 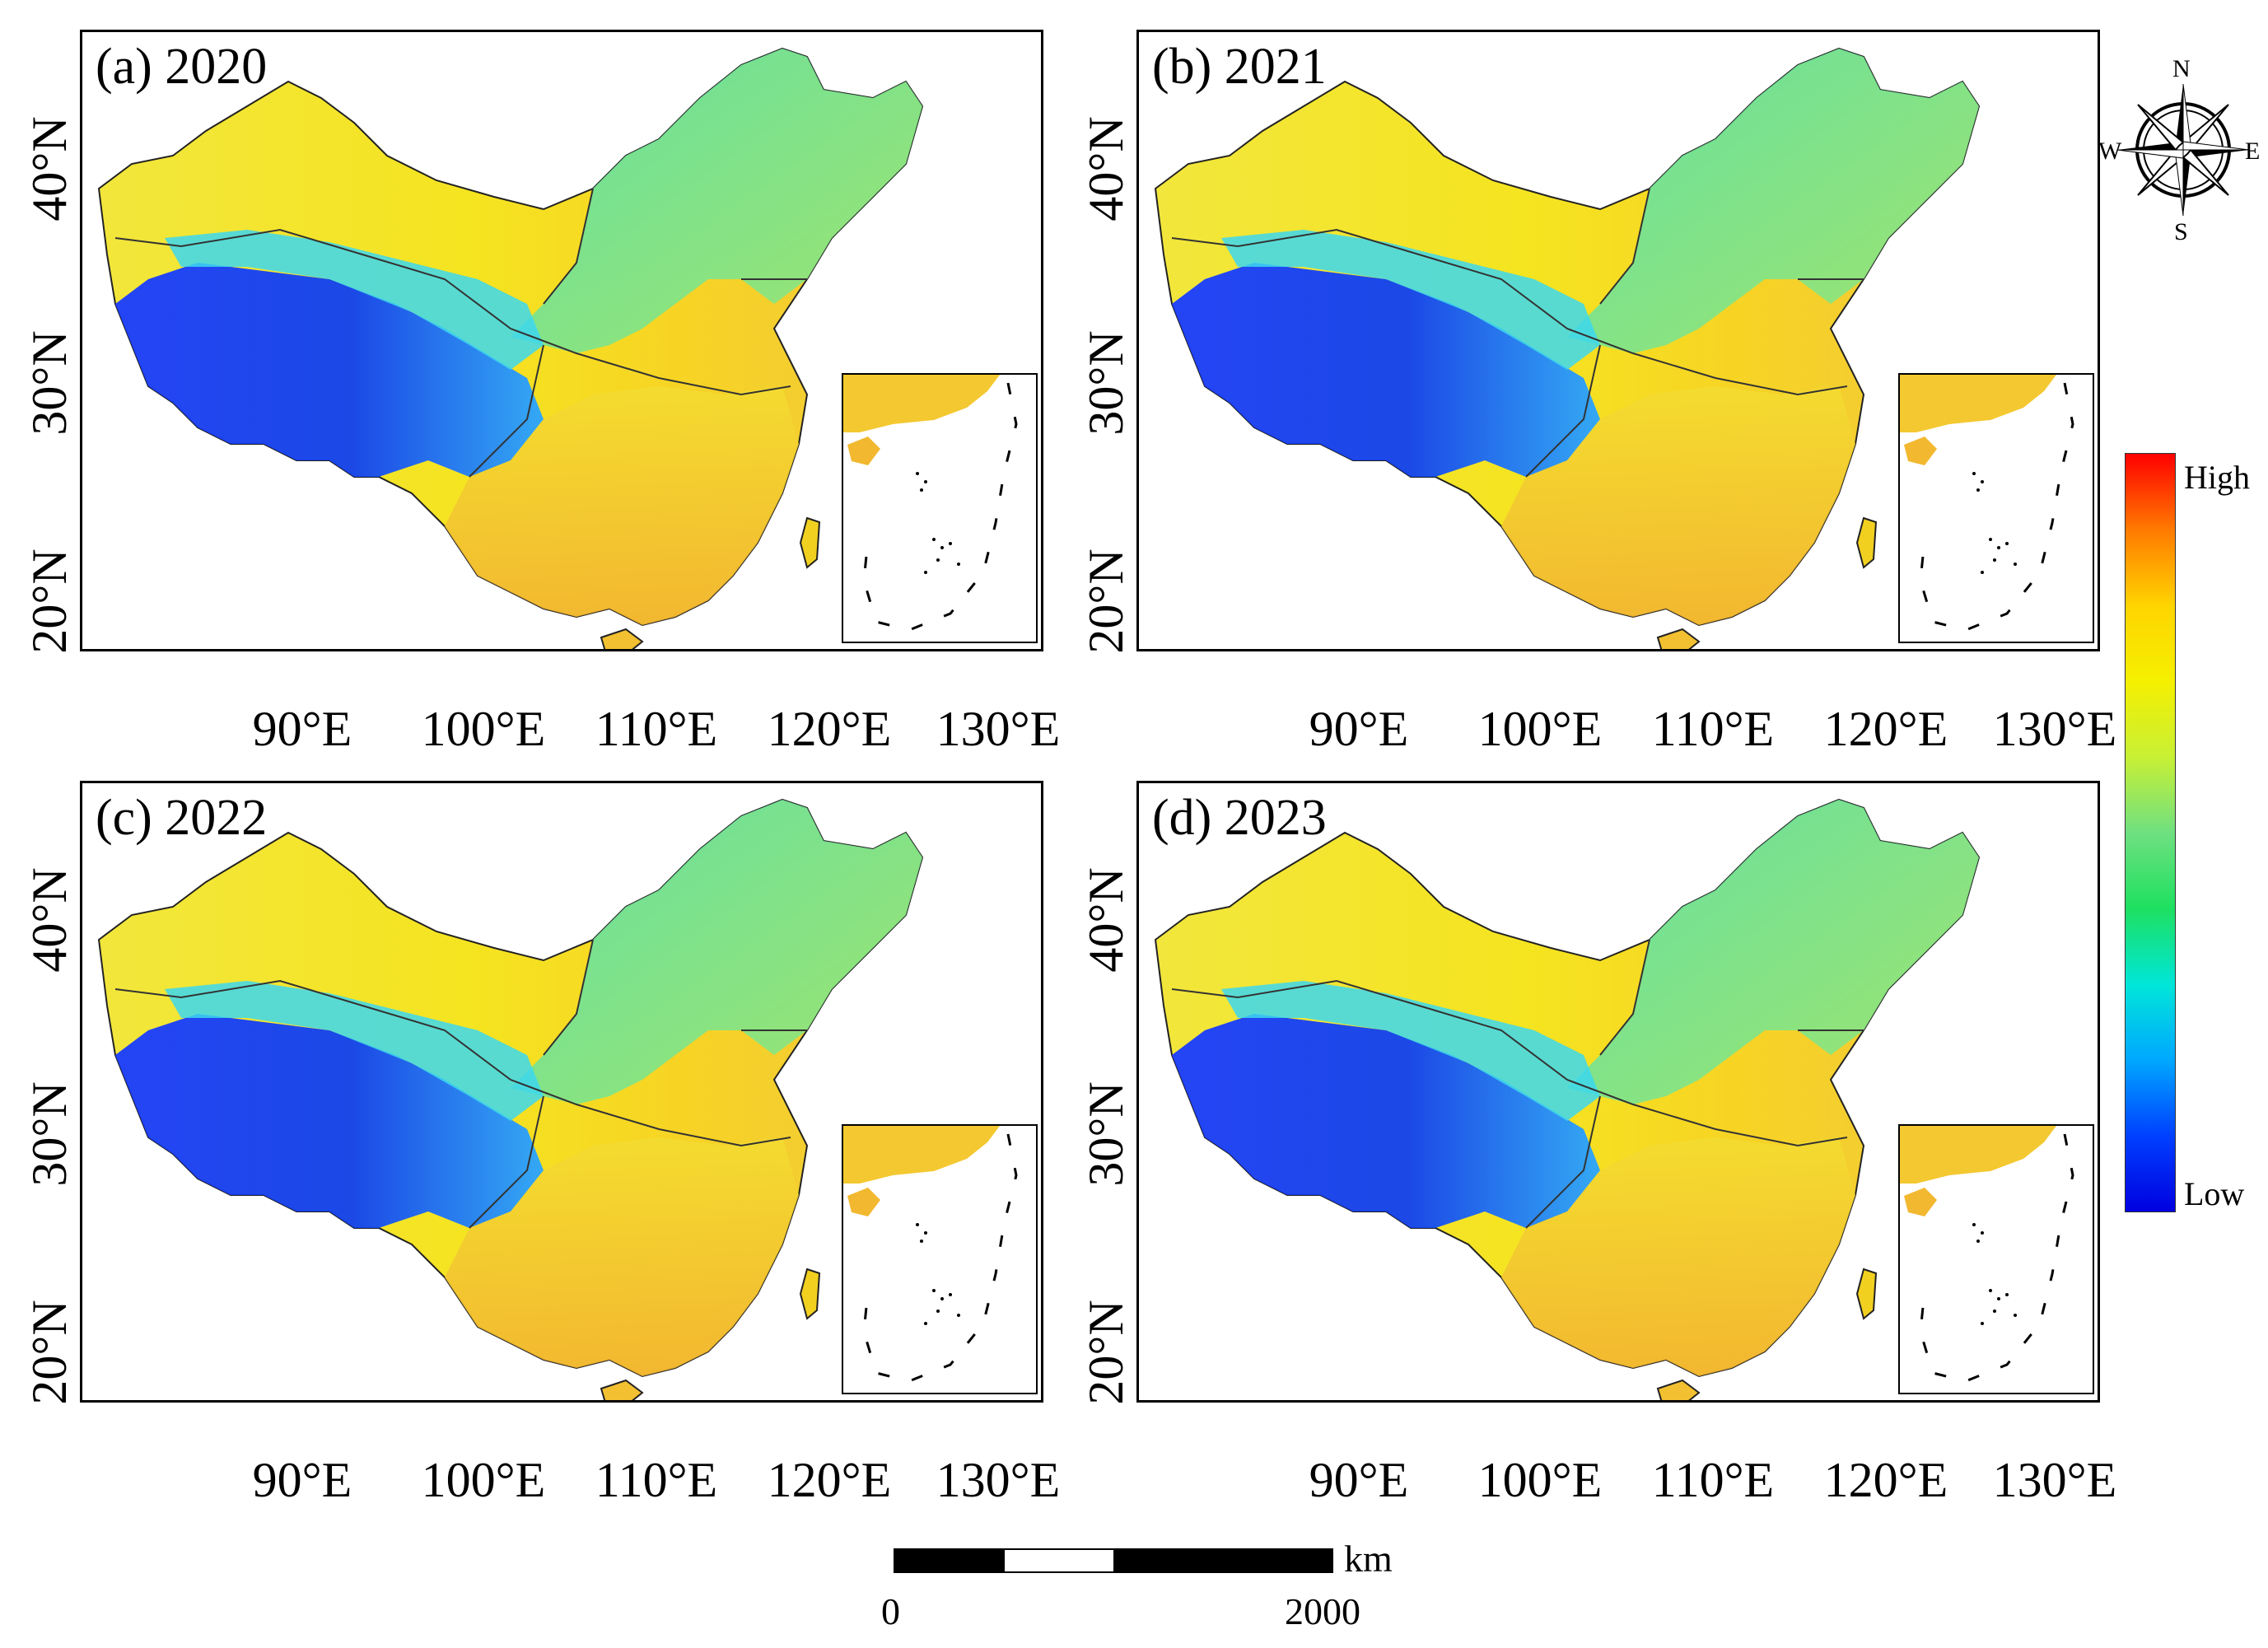 I want to click on north-arrow: N S W E, so click(x=2179, y=150).